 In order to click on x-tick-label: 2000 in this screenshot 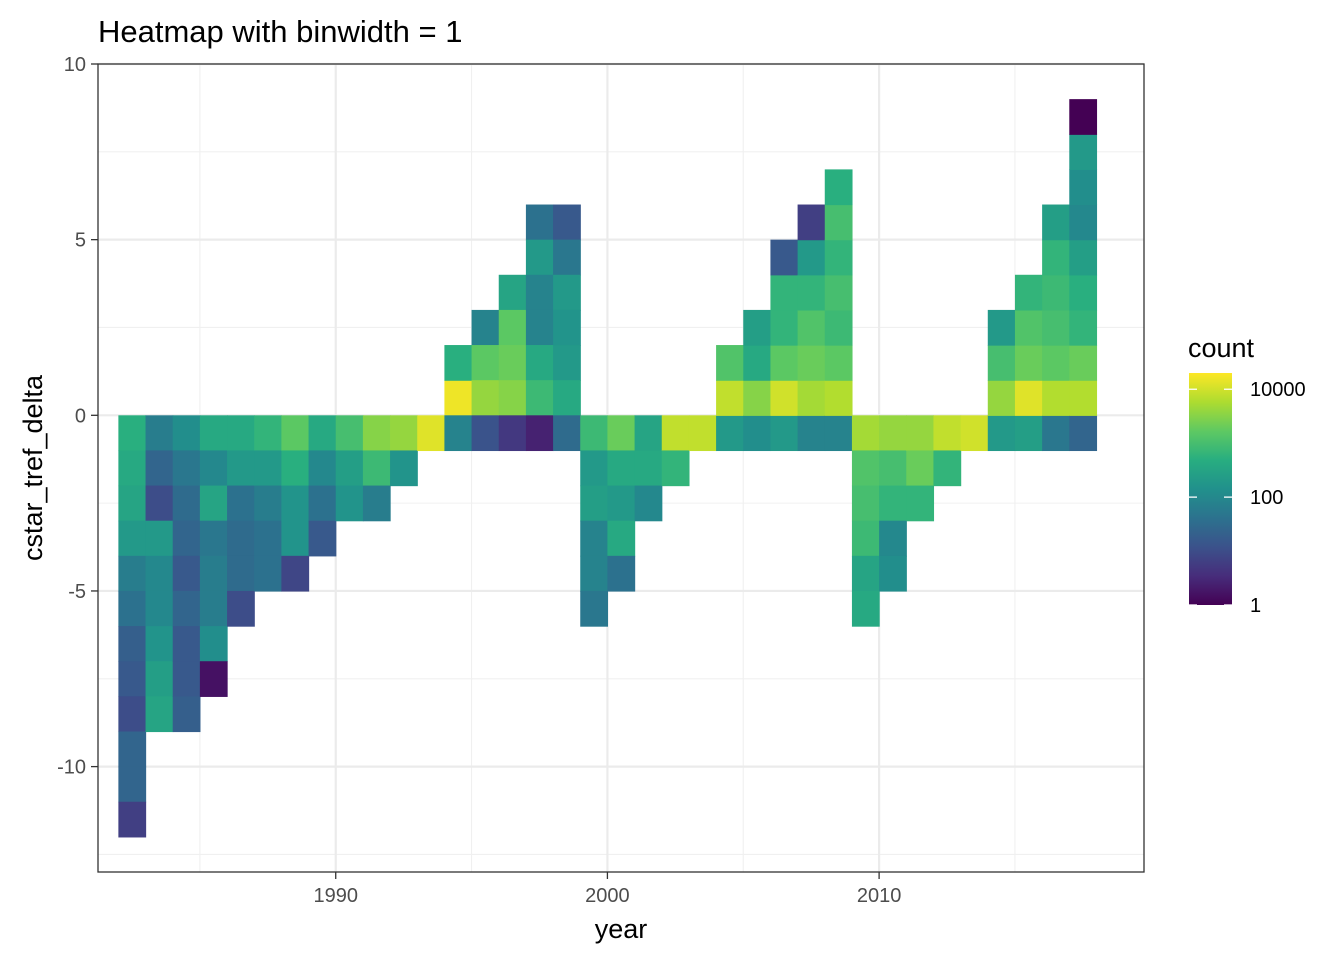, I will do `click(607, 896)`.